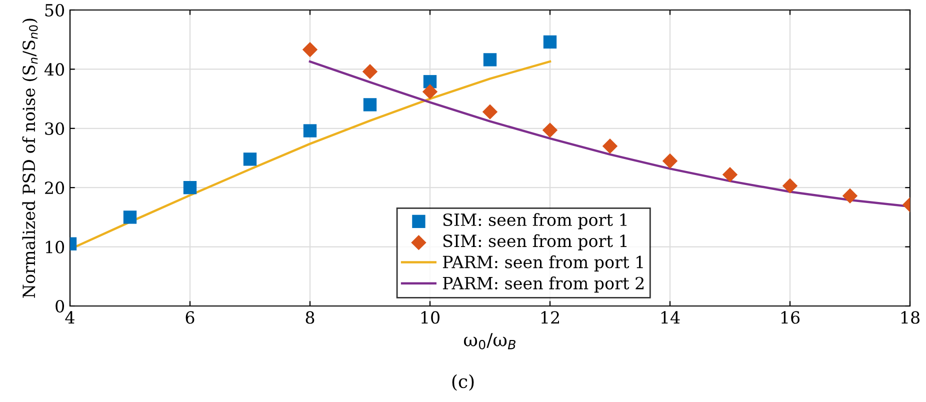  I want to click on x-tick-label: 8, so click(310, 317).